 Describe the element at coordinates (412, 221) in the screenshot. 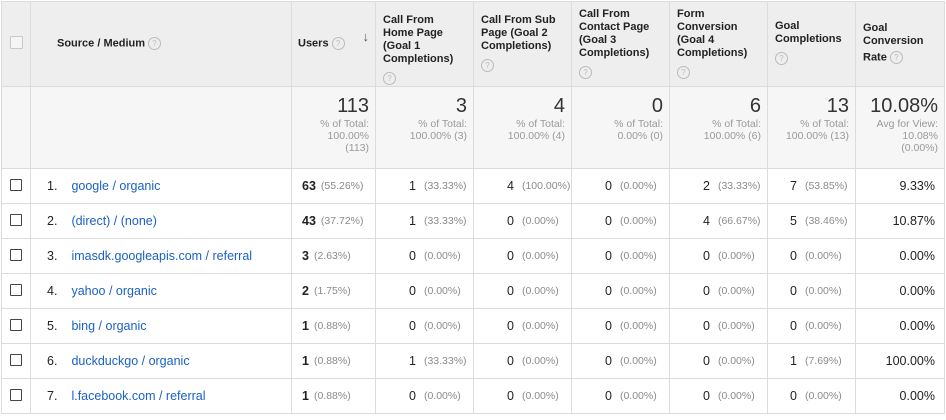

I see `goal1-value: 1` at that location.